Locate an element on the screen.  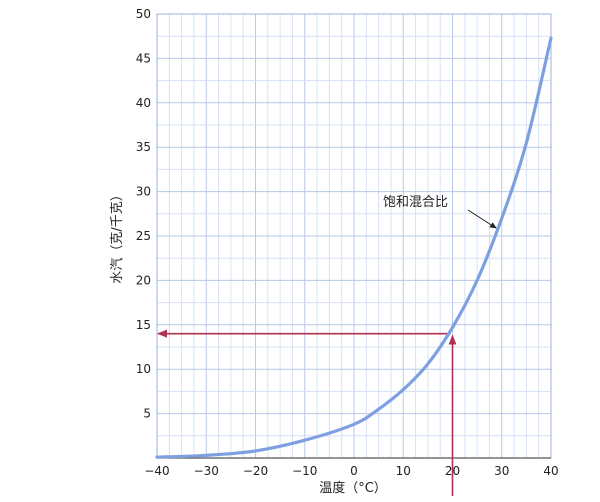
y-tick-label: 15 is located at coordinates (143, 325).